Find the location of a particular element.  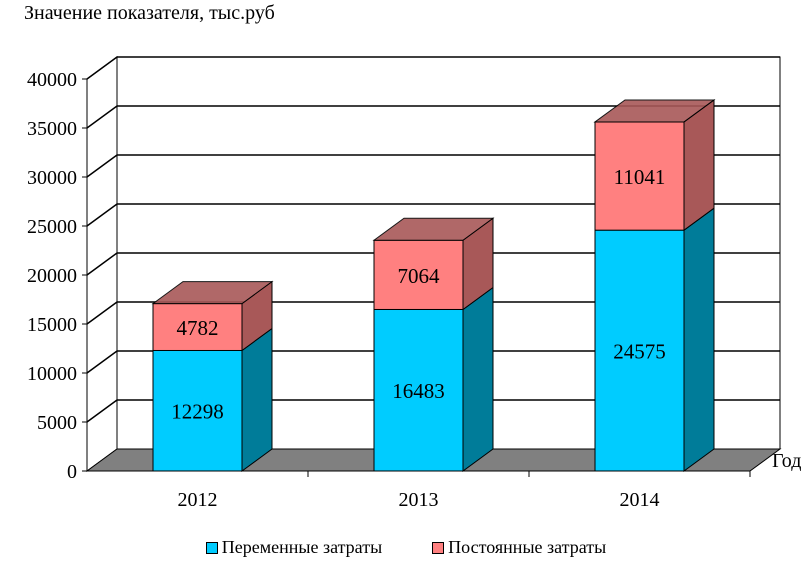

y-tick-label: 15000 is located at coordinates (52, 325).